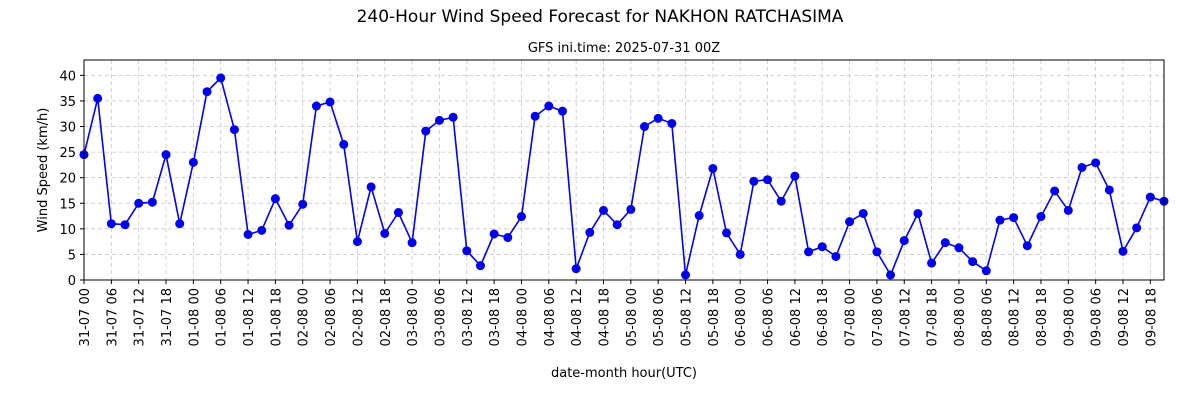 The width and height of the screenshot is (1200, 400). I want to click on y-axis-ticks: 0 5 10 15 20 25 30 35 40, so click(71, 179).